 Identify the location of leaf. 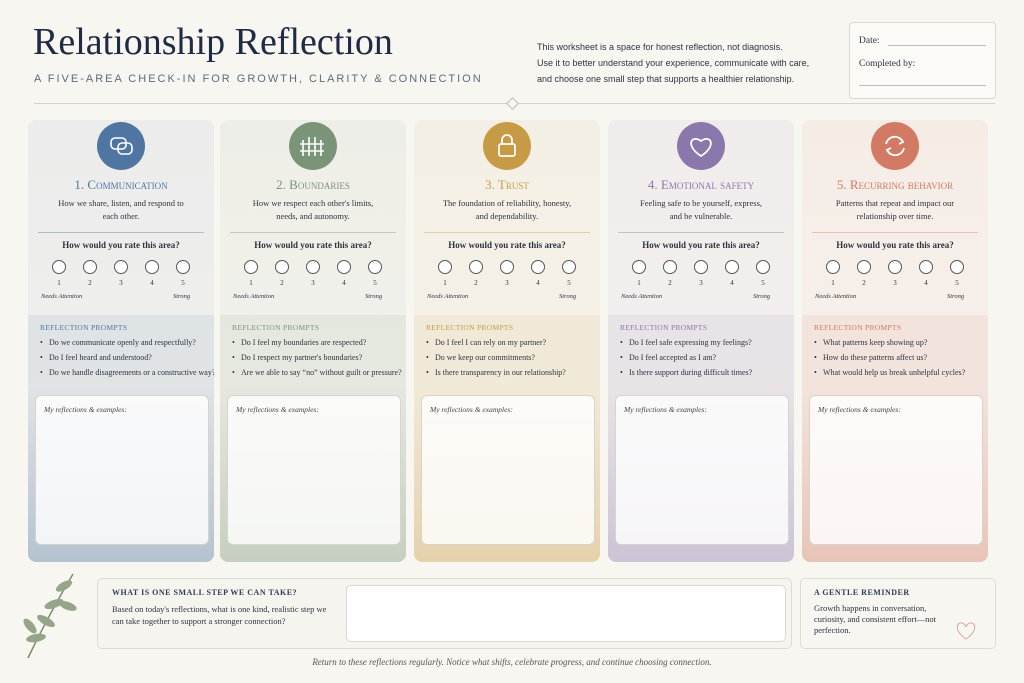
(50, 616).